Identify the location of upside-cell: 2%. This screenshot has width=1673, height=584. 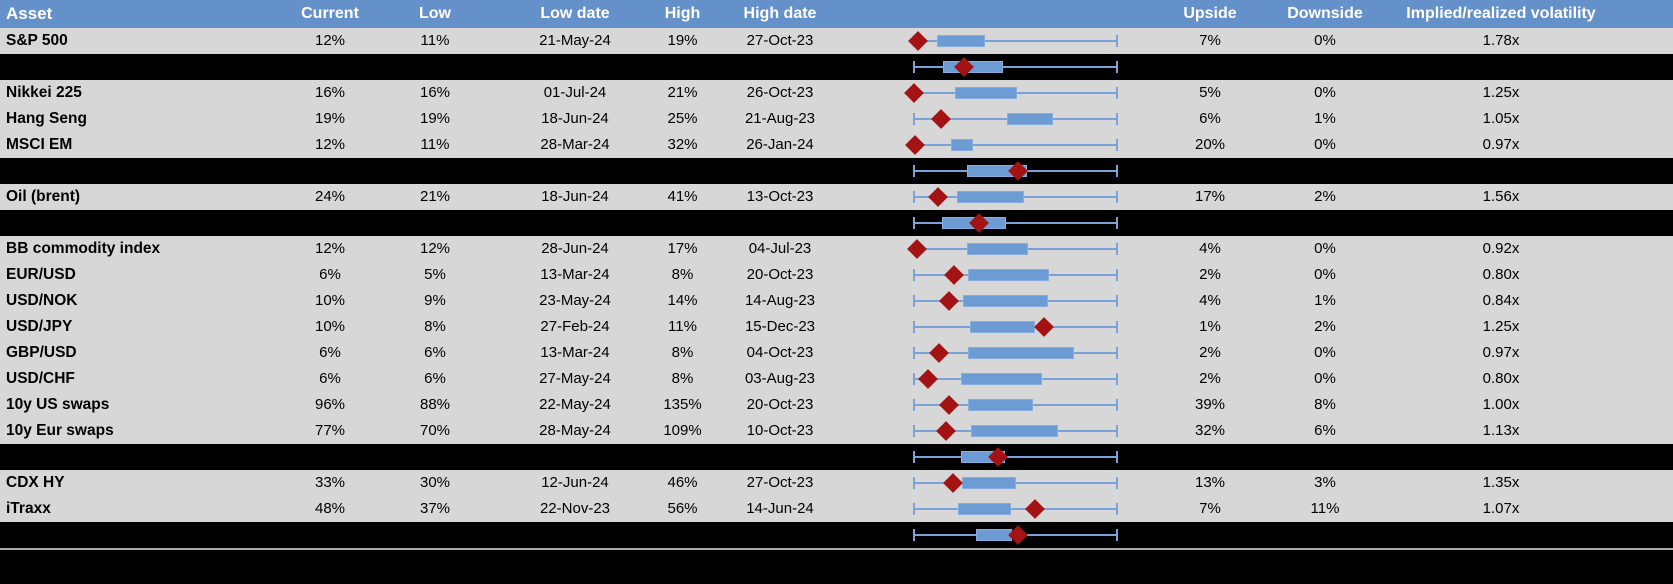
(1210, 379).